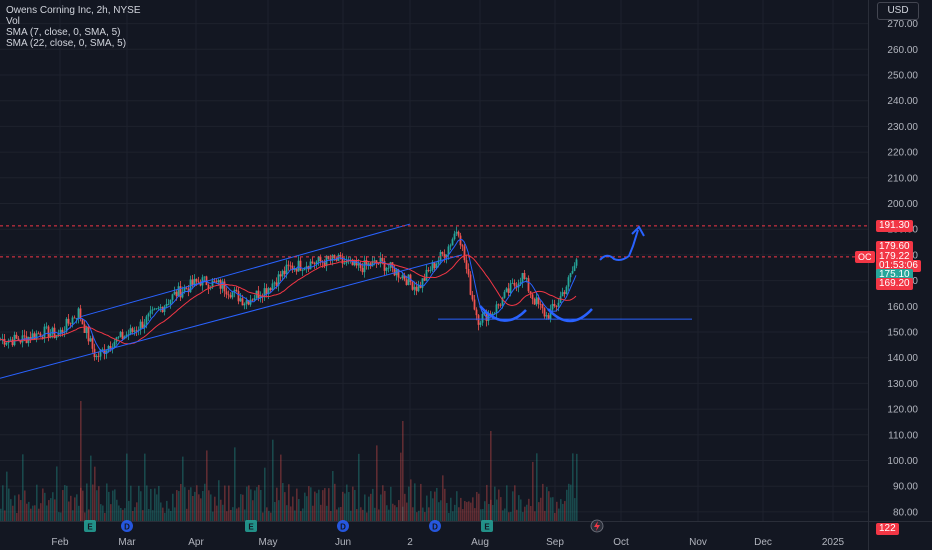 This screenshot has width=932, height=550. What do you see at coordinates (13, 21) in the screenshot?
I see `legend-volume: Vol` at bounding box center [13, 21].